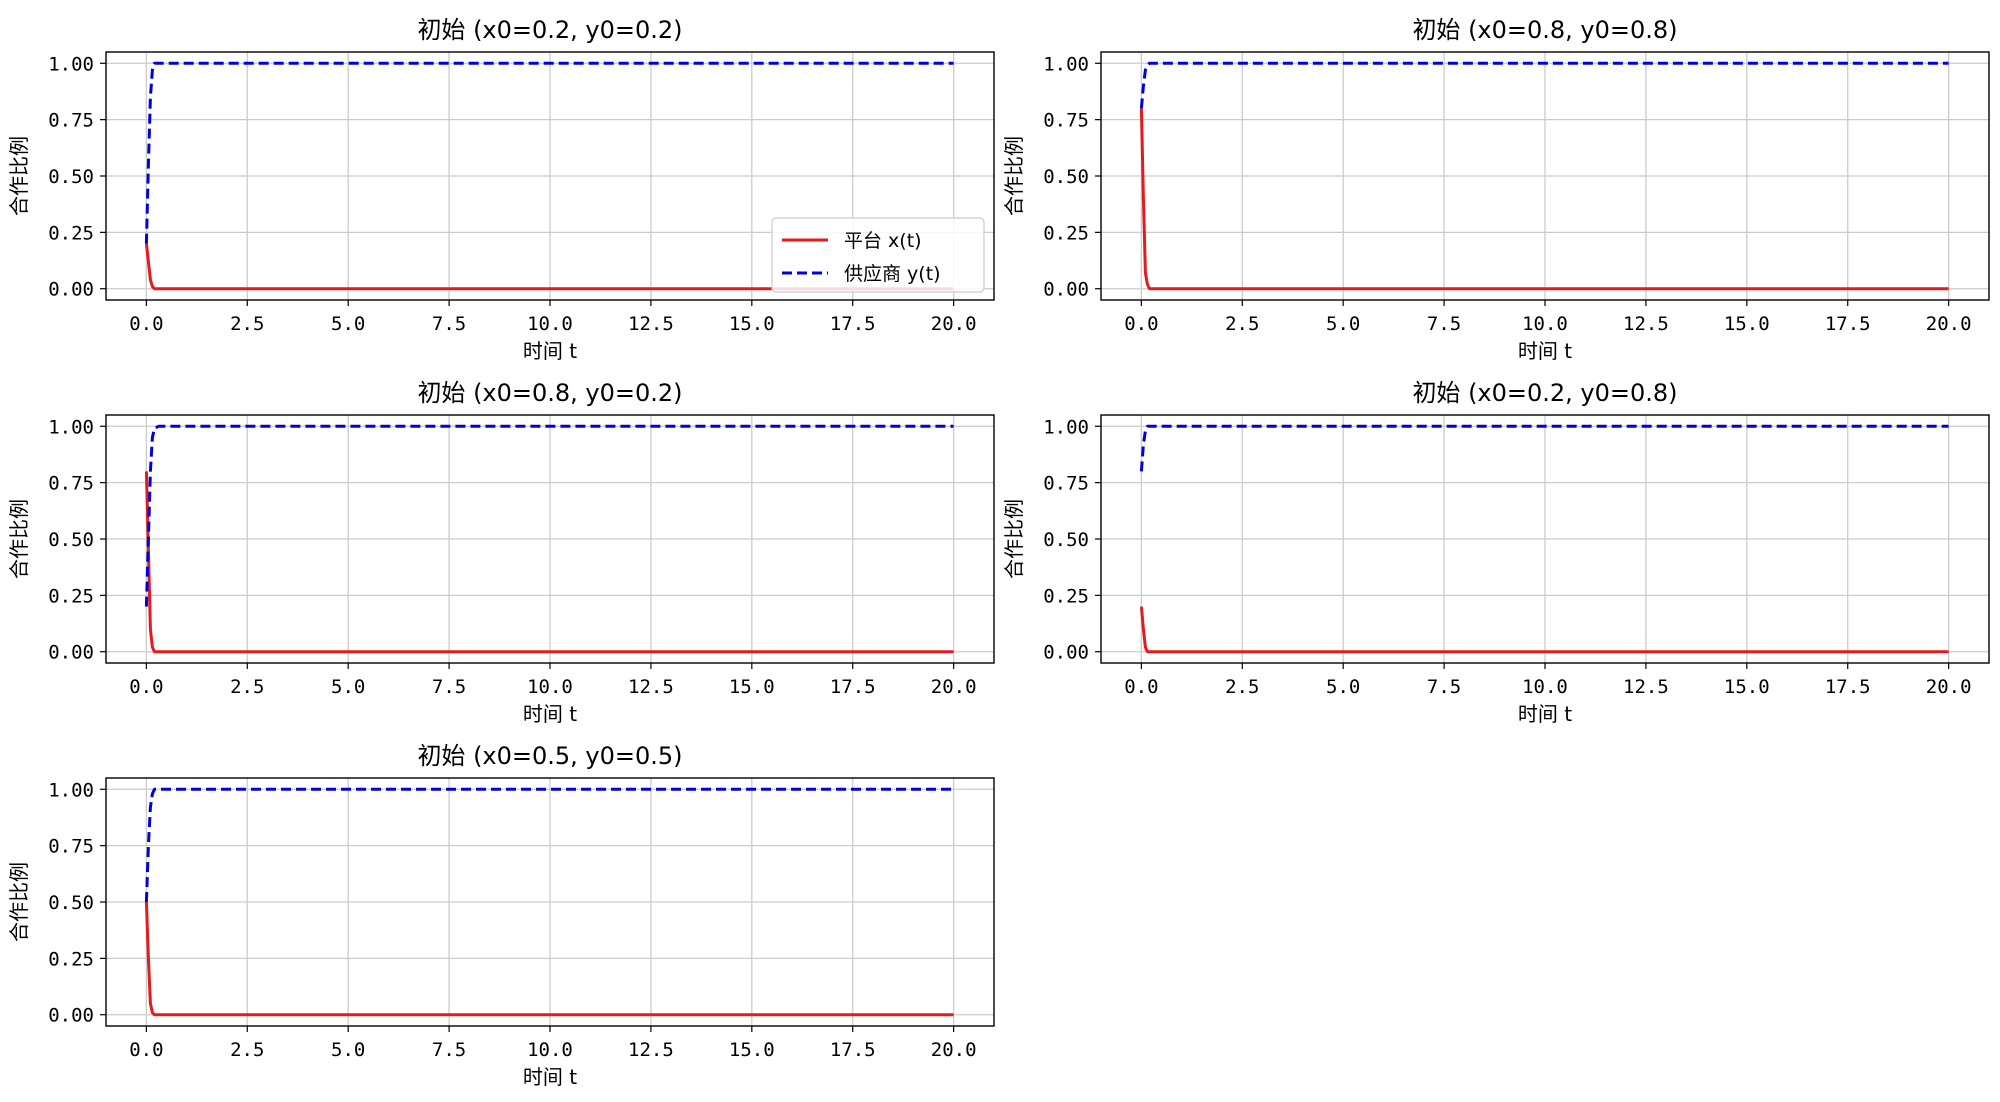 This screenshot has height=1102, width=2000. Describe the element at coordinates (549, 30) in the screenshot. I see `chart-title: 初始 (x0=0.2, y0=0.2)` at that location.